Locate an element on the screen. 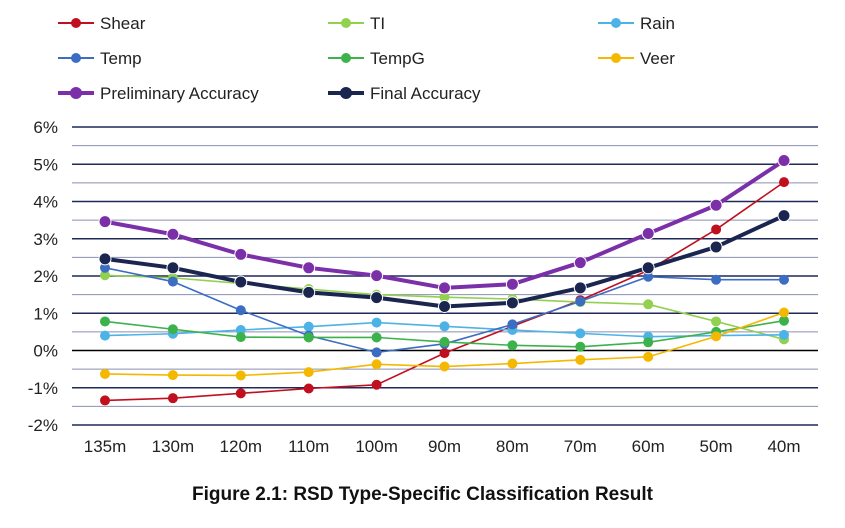 Image resolution: width=845 pixels, height=528 pixels. legend-item-tempg: TempG is located at coordinates (376, 58).